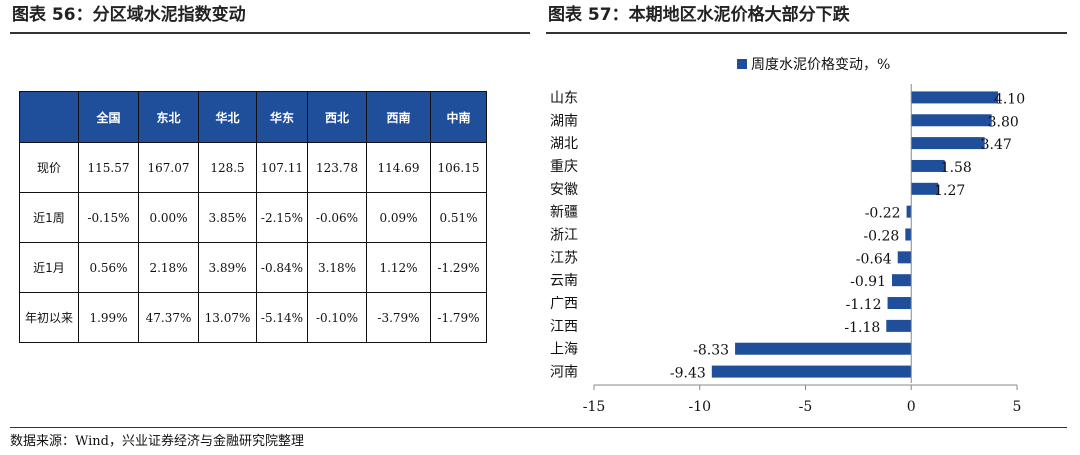 The image size is (1080, 455). I want to click on data-source-note: 数据来源：Wind，兴业证券经济与金融研究院整理, so click(157, 441).